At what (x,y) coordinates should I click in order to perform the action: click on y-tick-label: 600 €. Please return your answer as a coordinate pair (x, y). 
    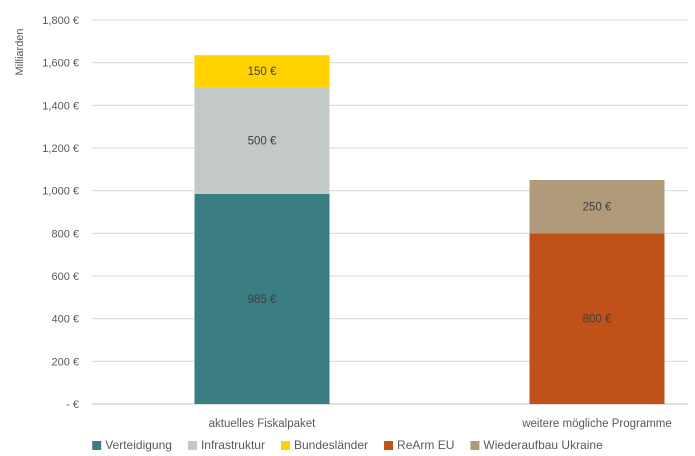
    Looking at the image, I should click on (65, 277).